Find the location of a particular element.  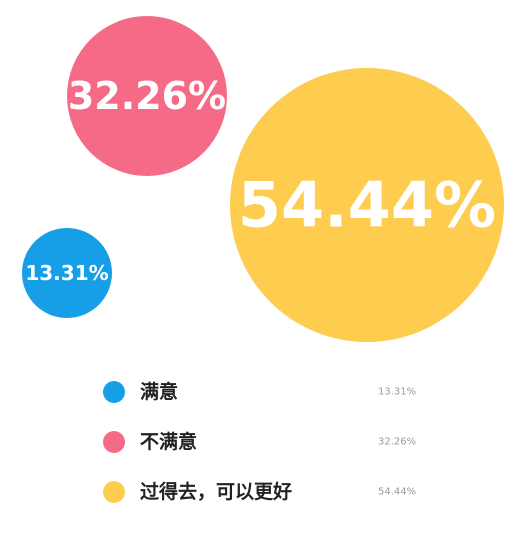

legend-label: 满意 is located at coordinates (159, 391).